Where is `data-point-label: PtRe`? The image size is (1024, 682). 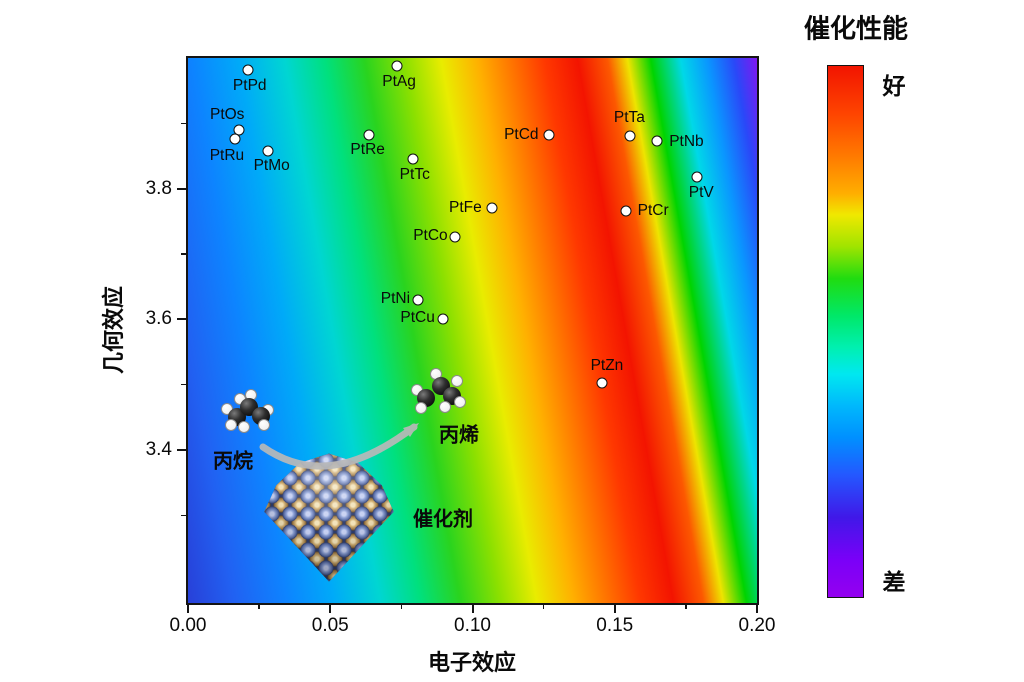 data-point-label: PtRe is located at coordinates (367, 150).